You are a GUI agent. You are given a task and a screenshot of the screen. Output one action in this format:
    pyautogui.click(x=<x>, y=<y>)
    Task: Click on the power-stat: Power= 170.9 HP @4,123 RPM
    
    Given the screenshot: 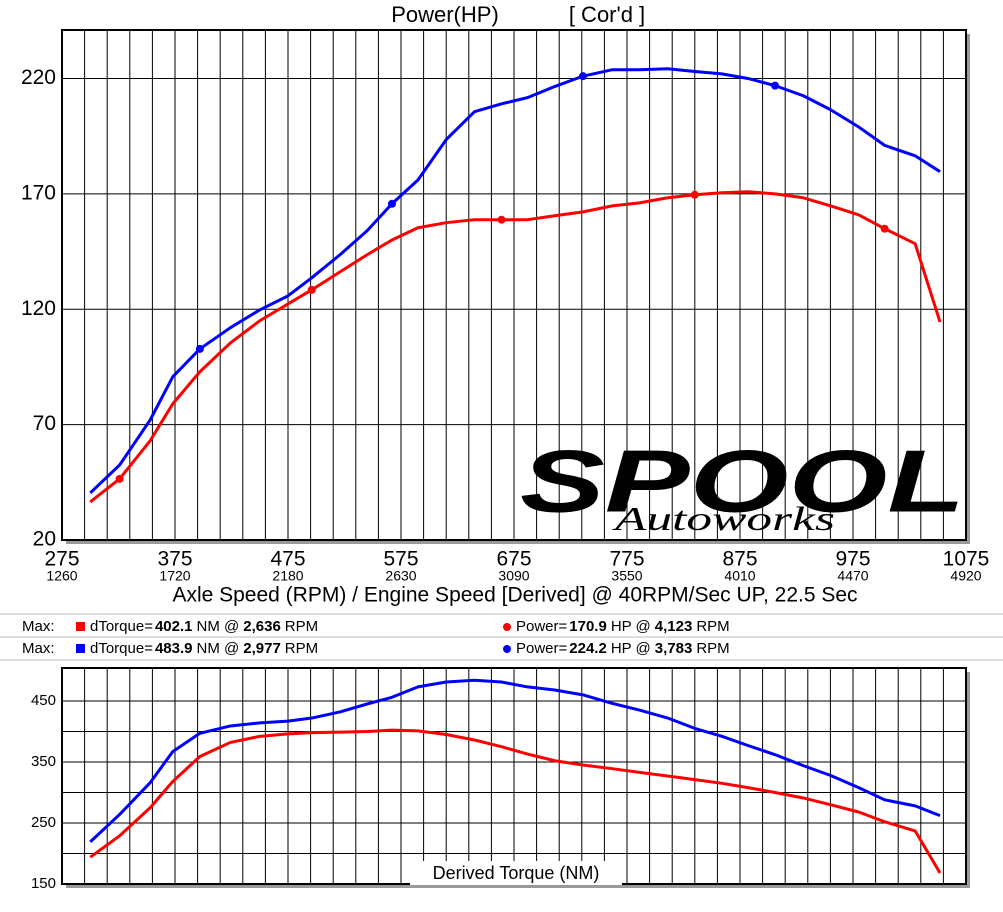 What is the action you would take?
    pyautogui.click(x=623, y=626)
    